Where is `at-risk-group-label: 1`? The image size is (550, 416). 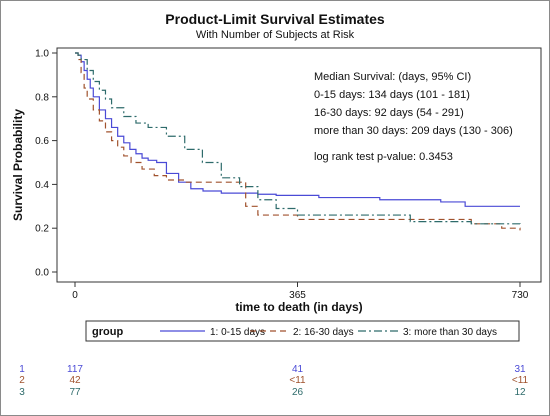
at-risk-group-label: 1 is located at coordinates (22, 369).